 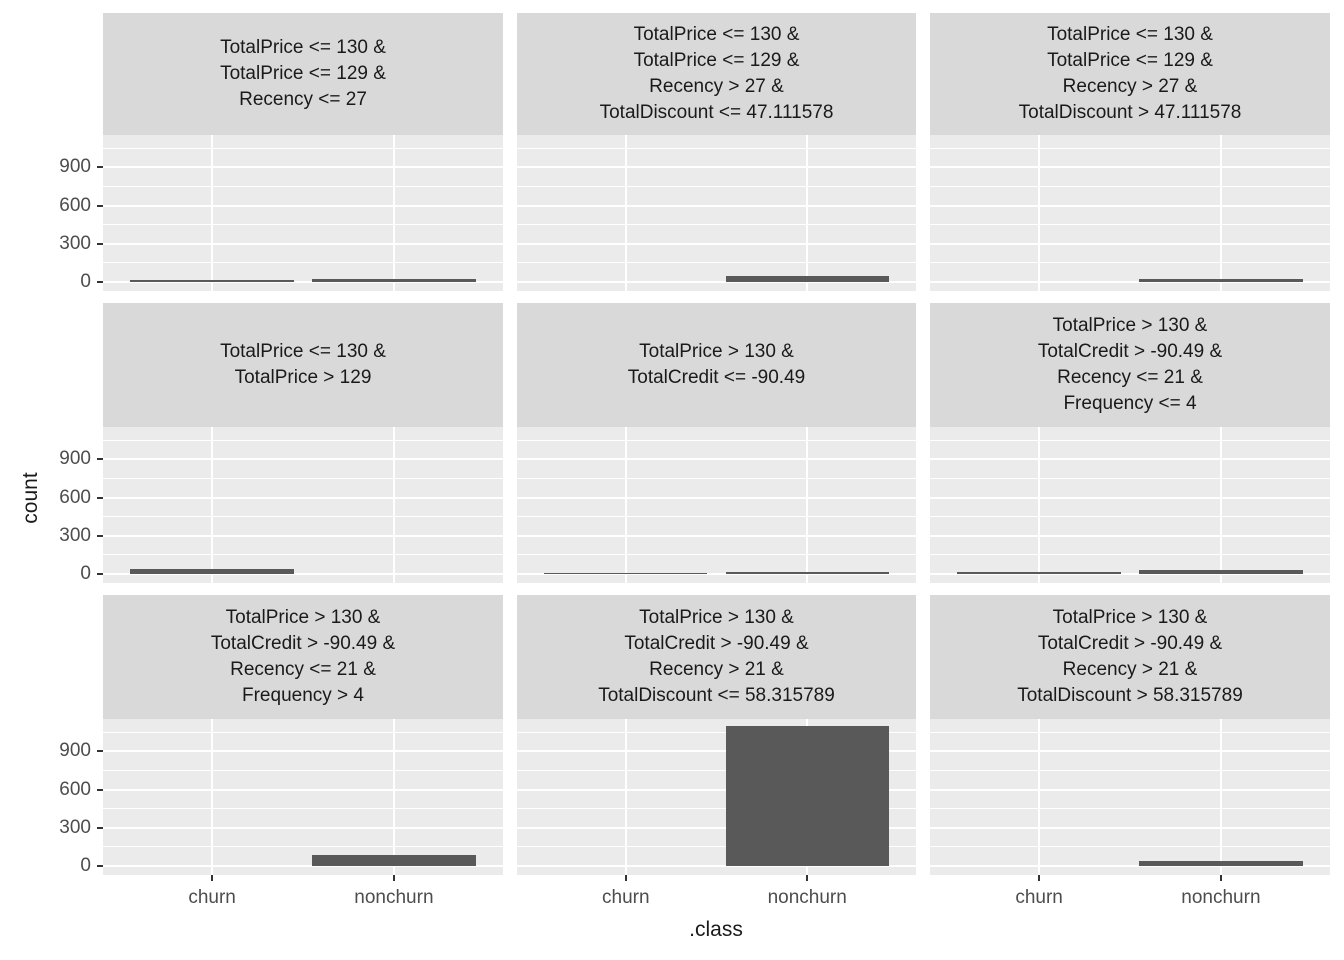 What do you see at coordinates (75, 205) in the screenshot?
I see `y-tick-label: 600` at bounding box center [75, 205].